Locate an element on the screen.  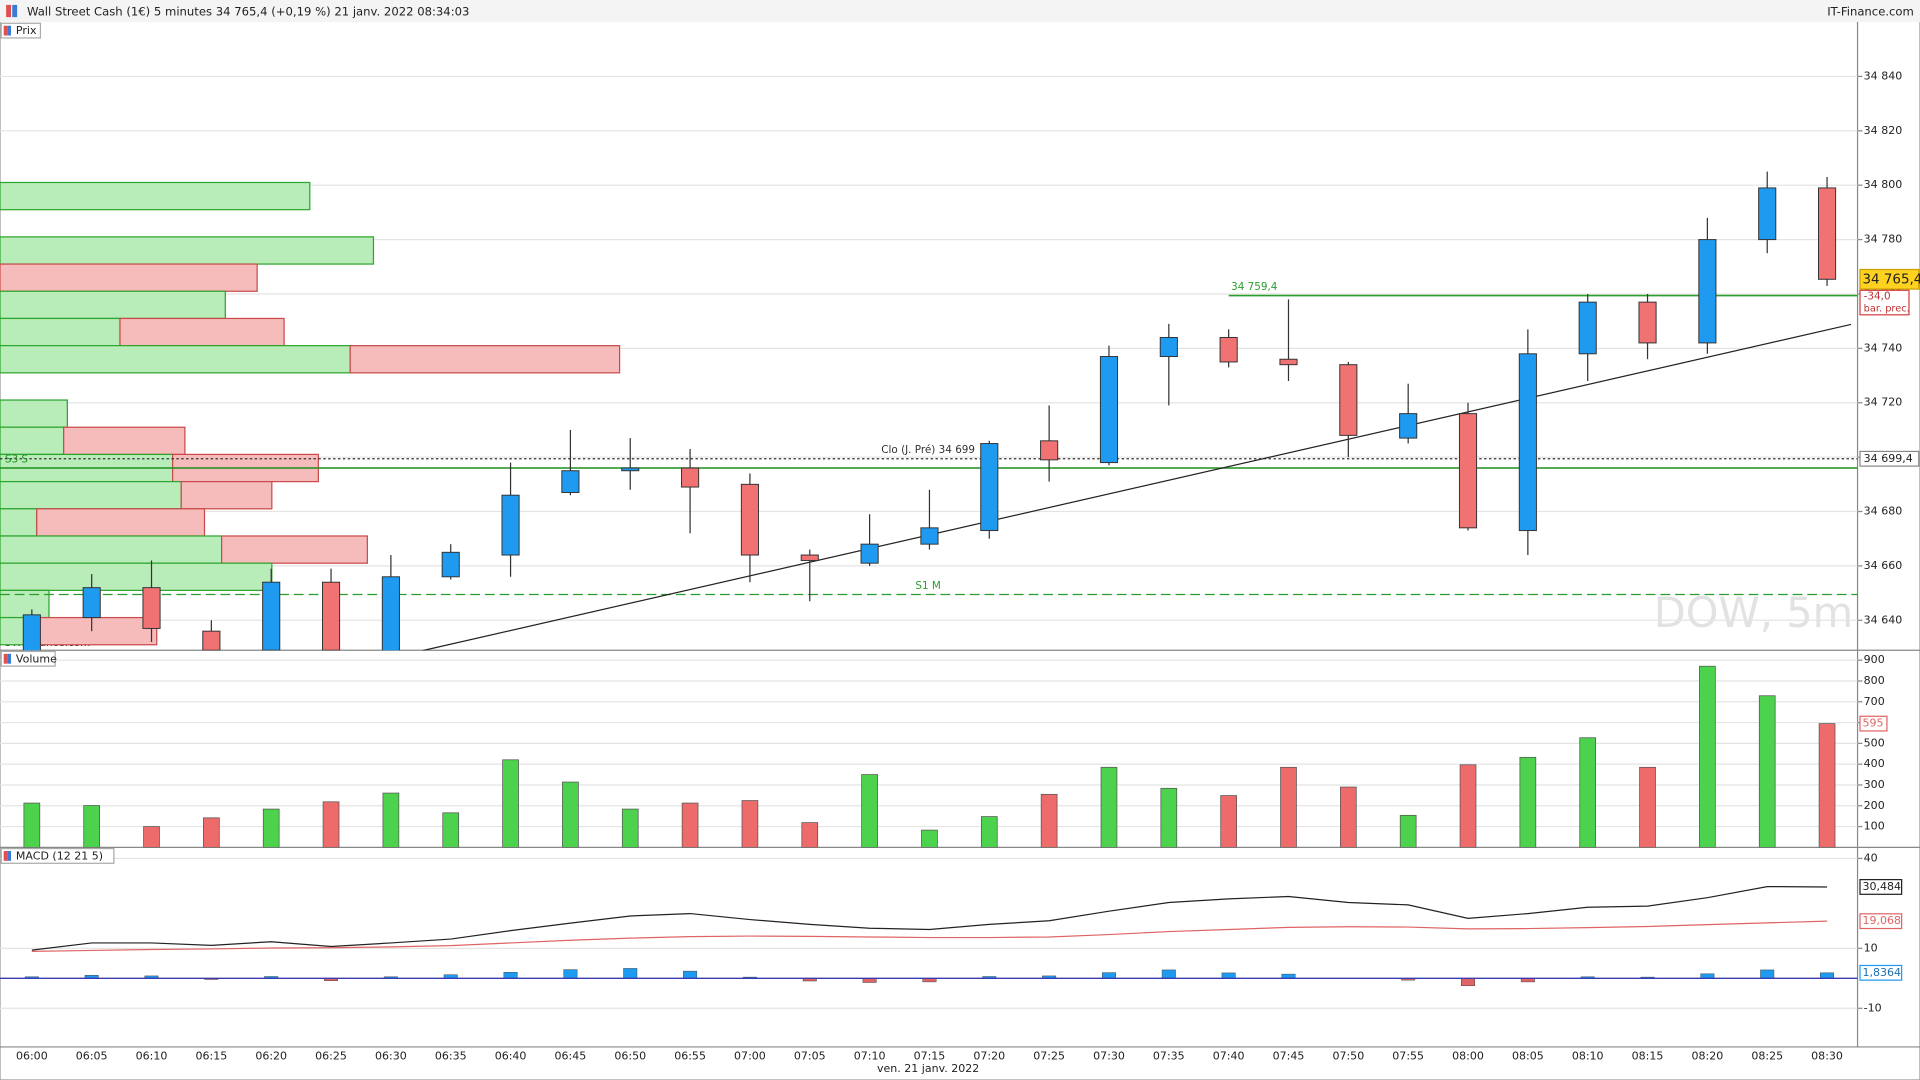
x-tick-label: 07:25 is located at coordinates (1049, 1056).